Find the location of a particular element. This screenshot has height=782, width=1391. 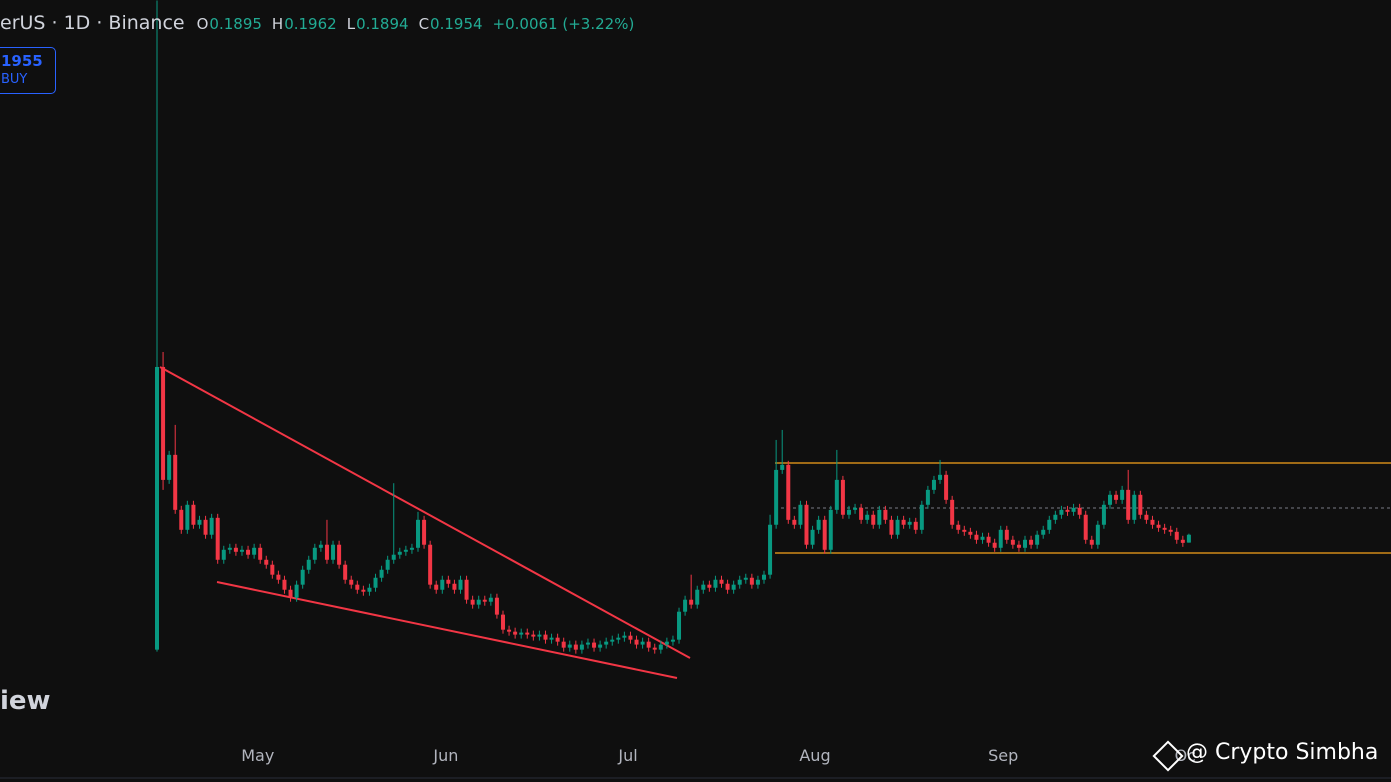

buy-button: 1955 BUY is located at coordinates (28, 70).